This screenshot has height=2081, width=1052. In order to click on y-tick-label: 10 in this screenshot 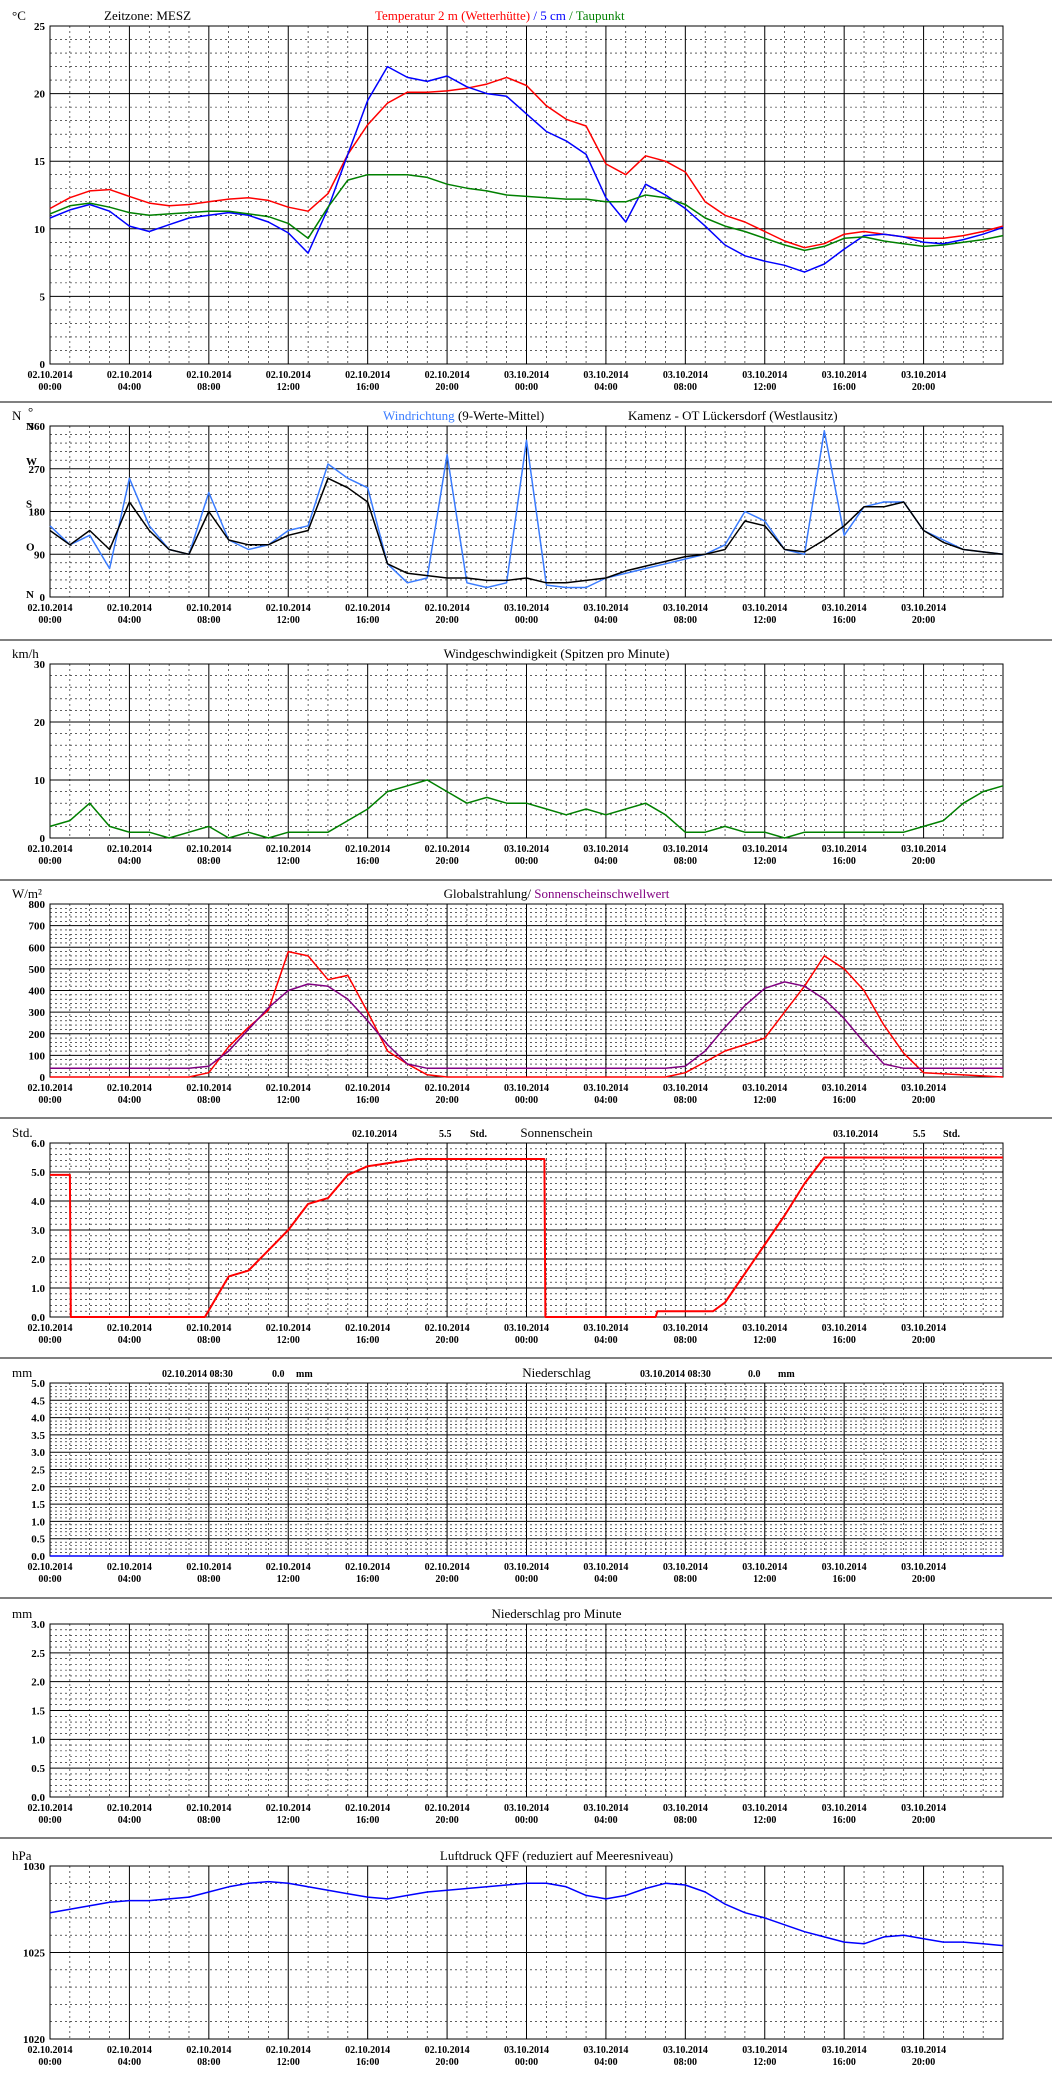, I will do `click(40, 230)`.